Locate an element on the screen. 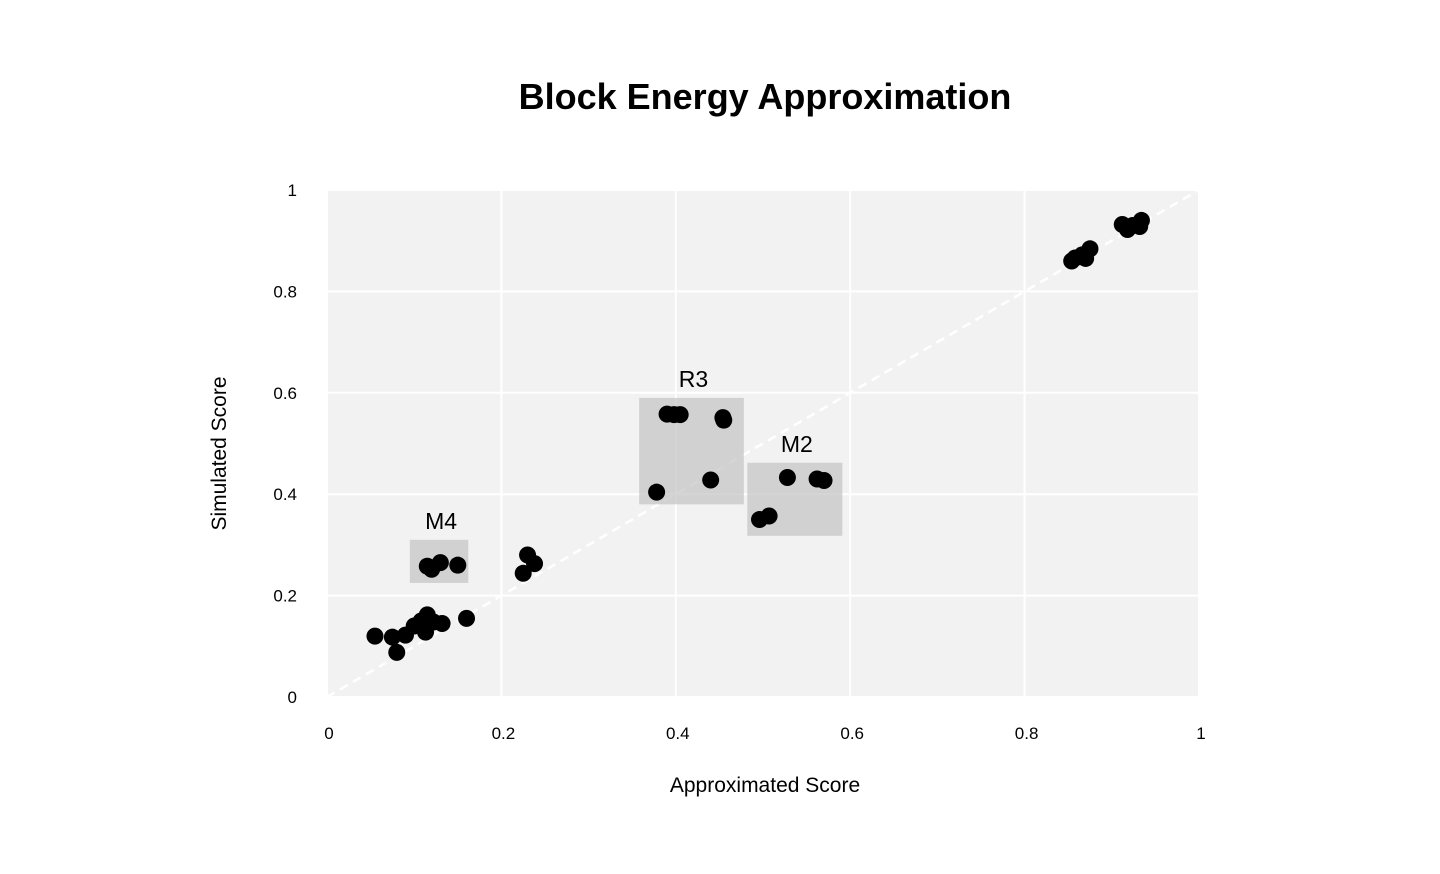  x-axis-label: Approximated Score is located at coordinates (765, 785).